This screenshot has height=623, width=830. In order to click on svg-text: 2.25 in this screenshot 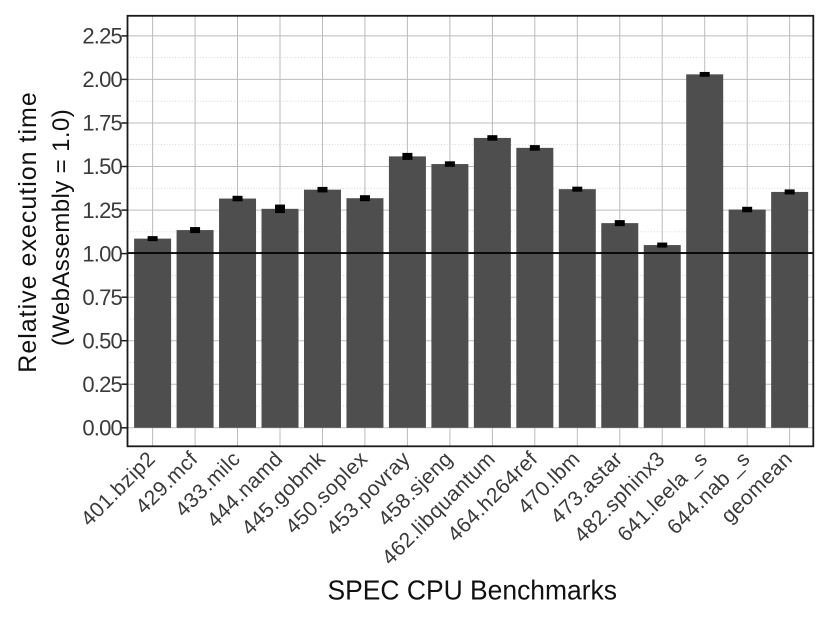, I will do `click(102, 36)`.